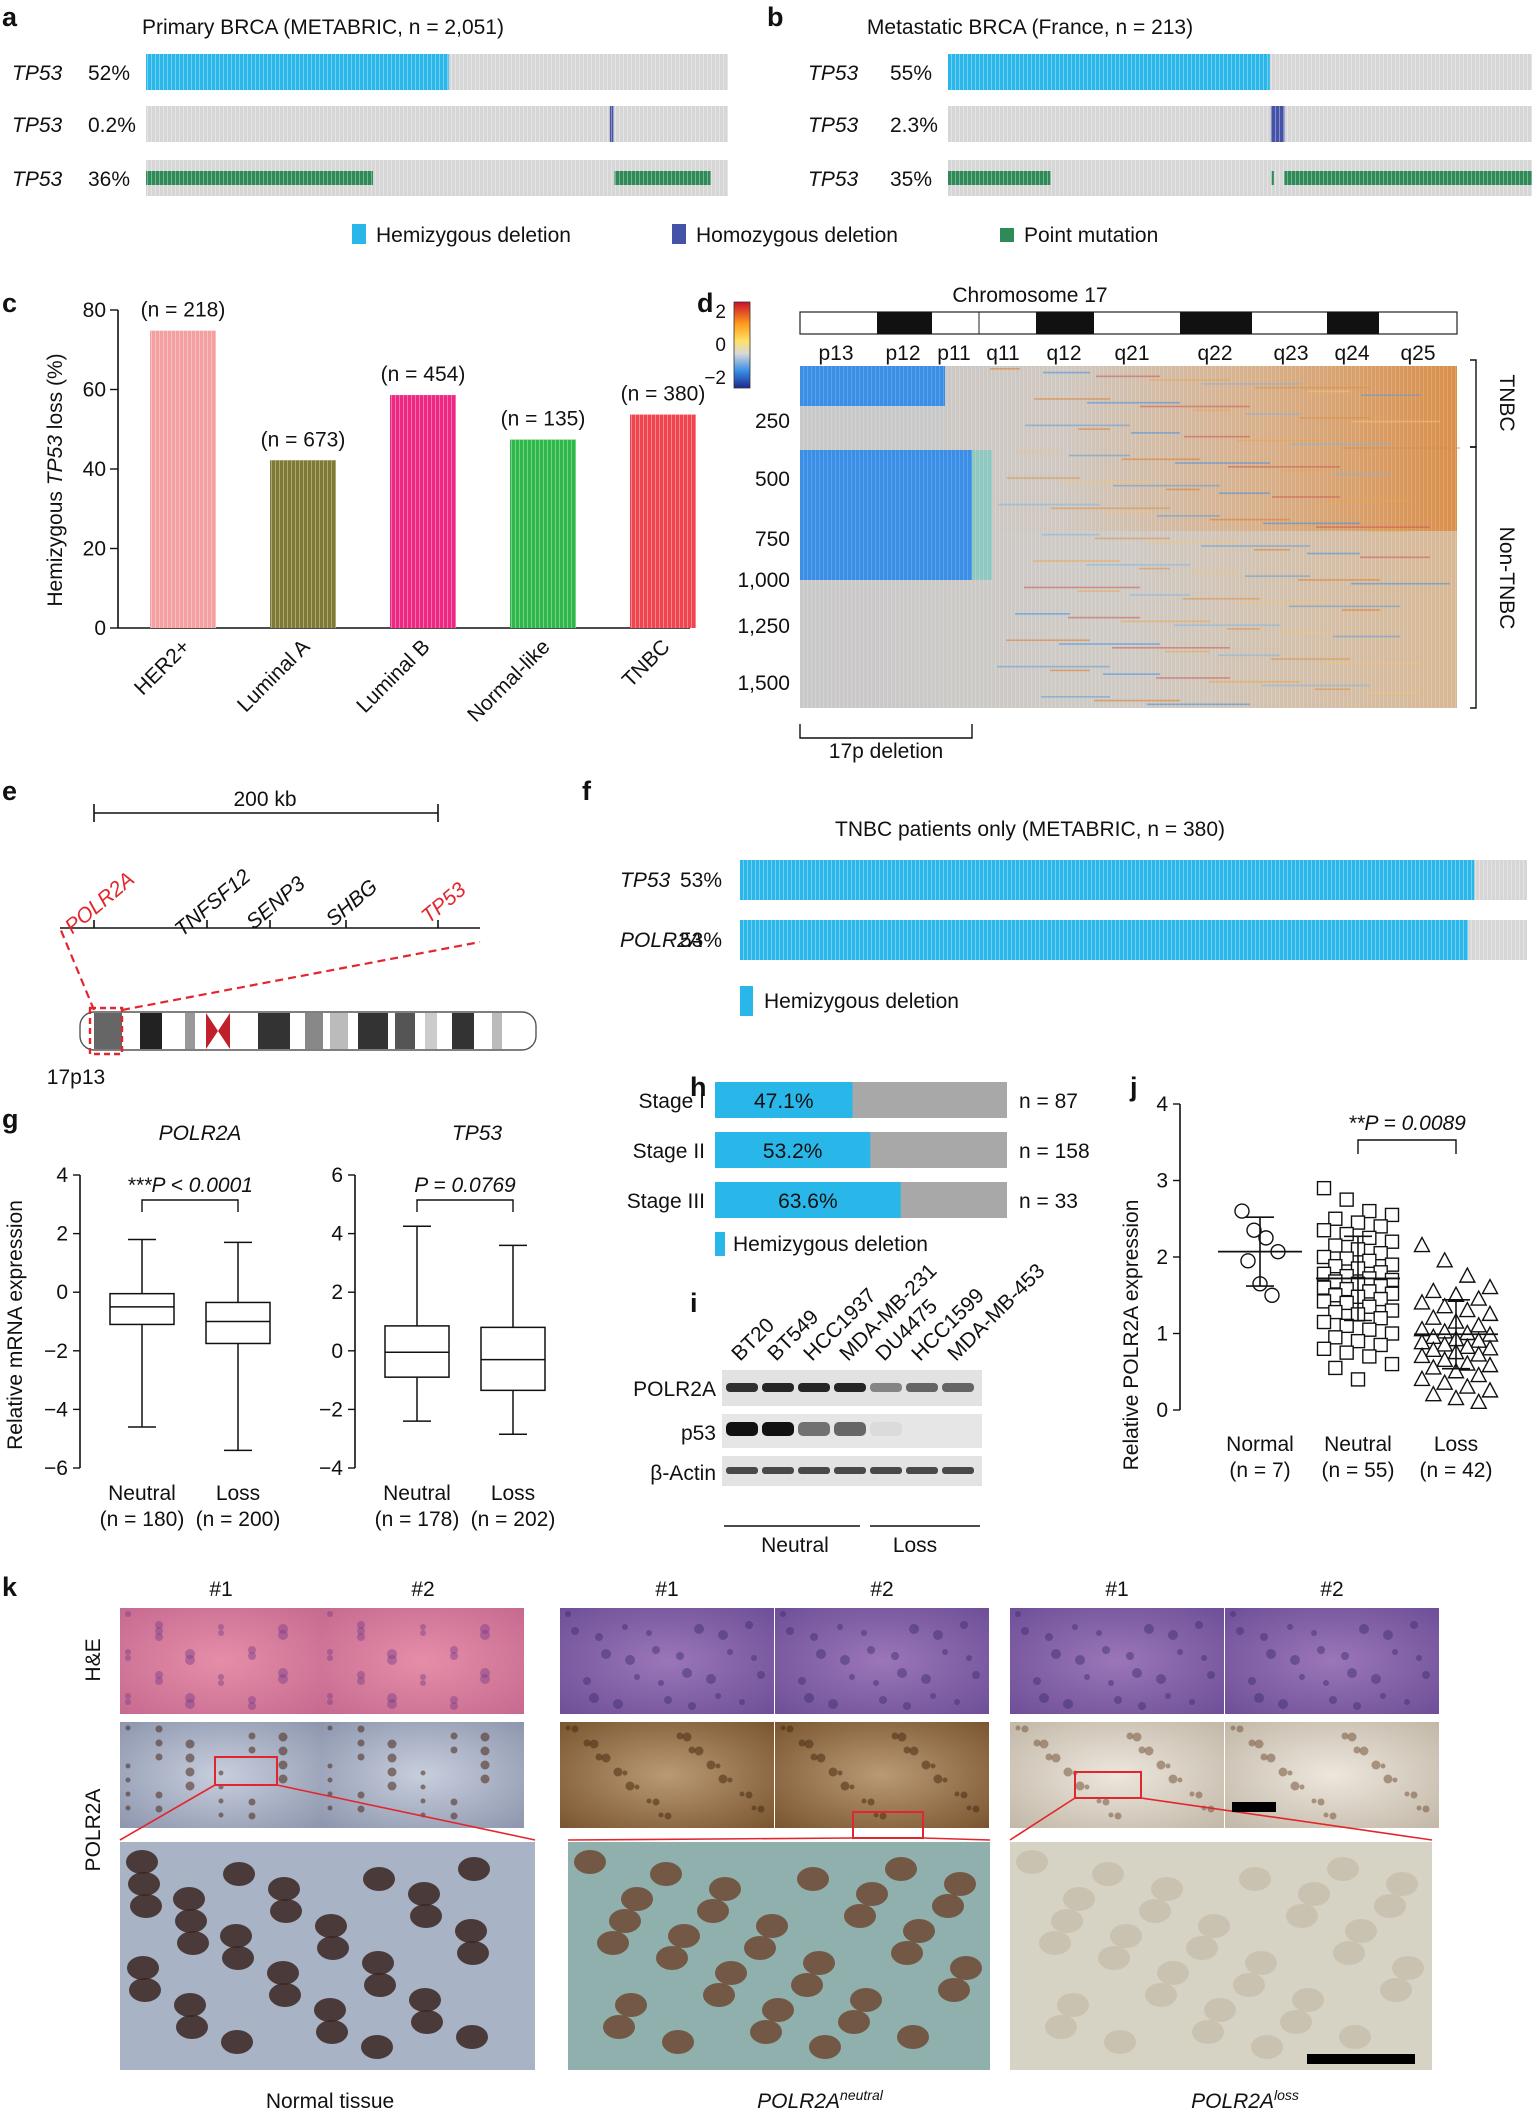 The image size is (1532, 2116). What do you see at coordinates (142, 1519) in the screenshot?
I see `g-n-label: (n = 180)` at bounding box center [142, 1519].